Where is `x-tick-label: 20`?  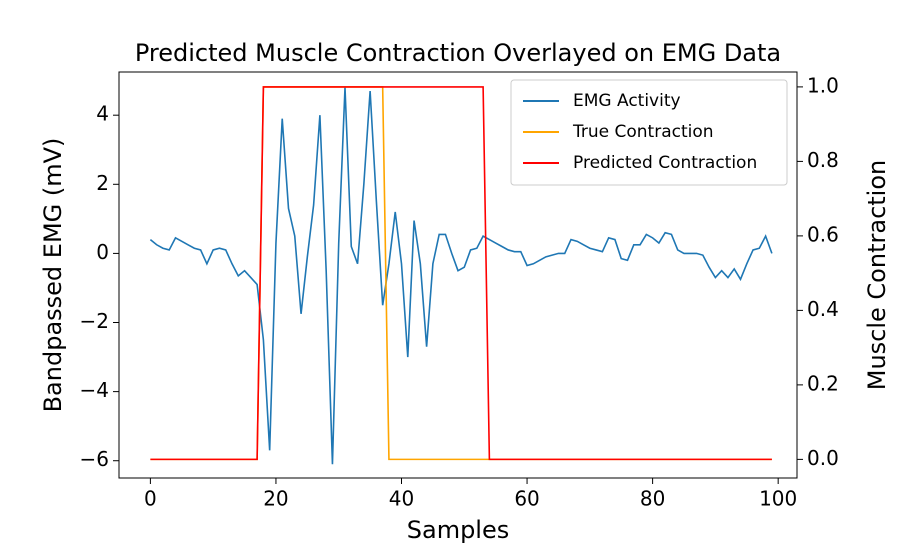
x-tick-label: 20 is located at coordinates (275, 499).